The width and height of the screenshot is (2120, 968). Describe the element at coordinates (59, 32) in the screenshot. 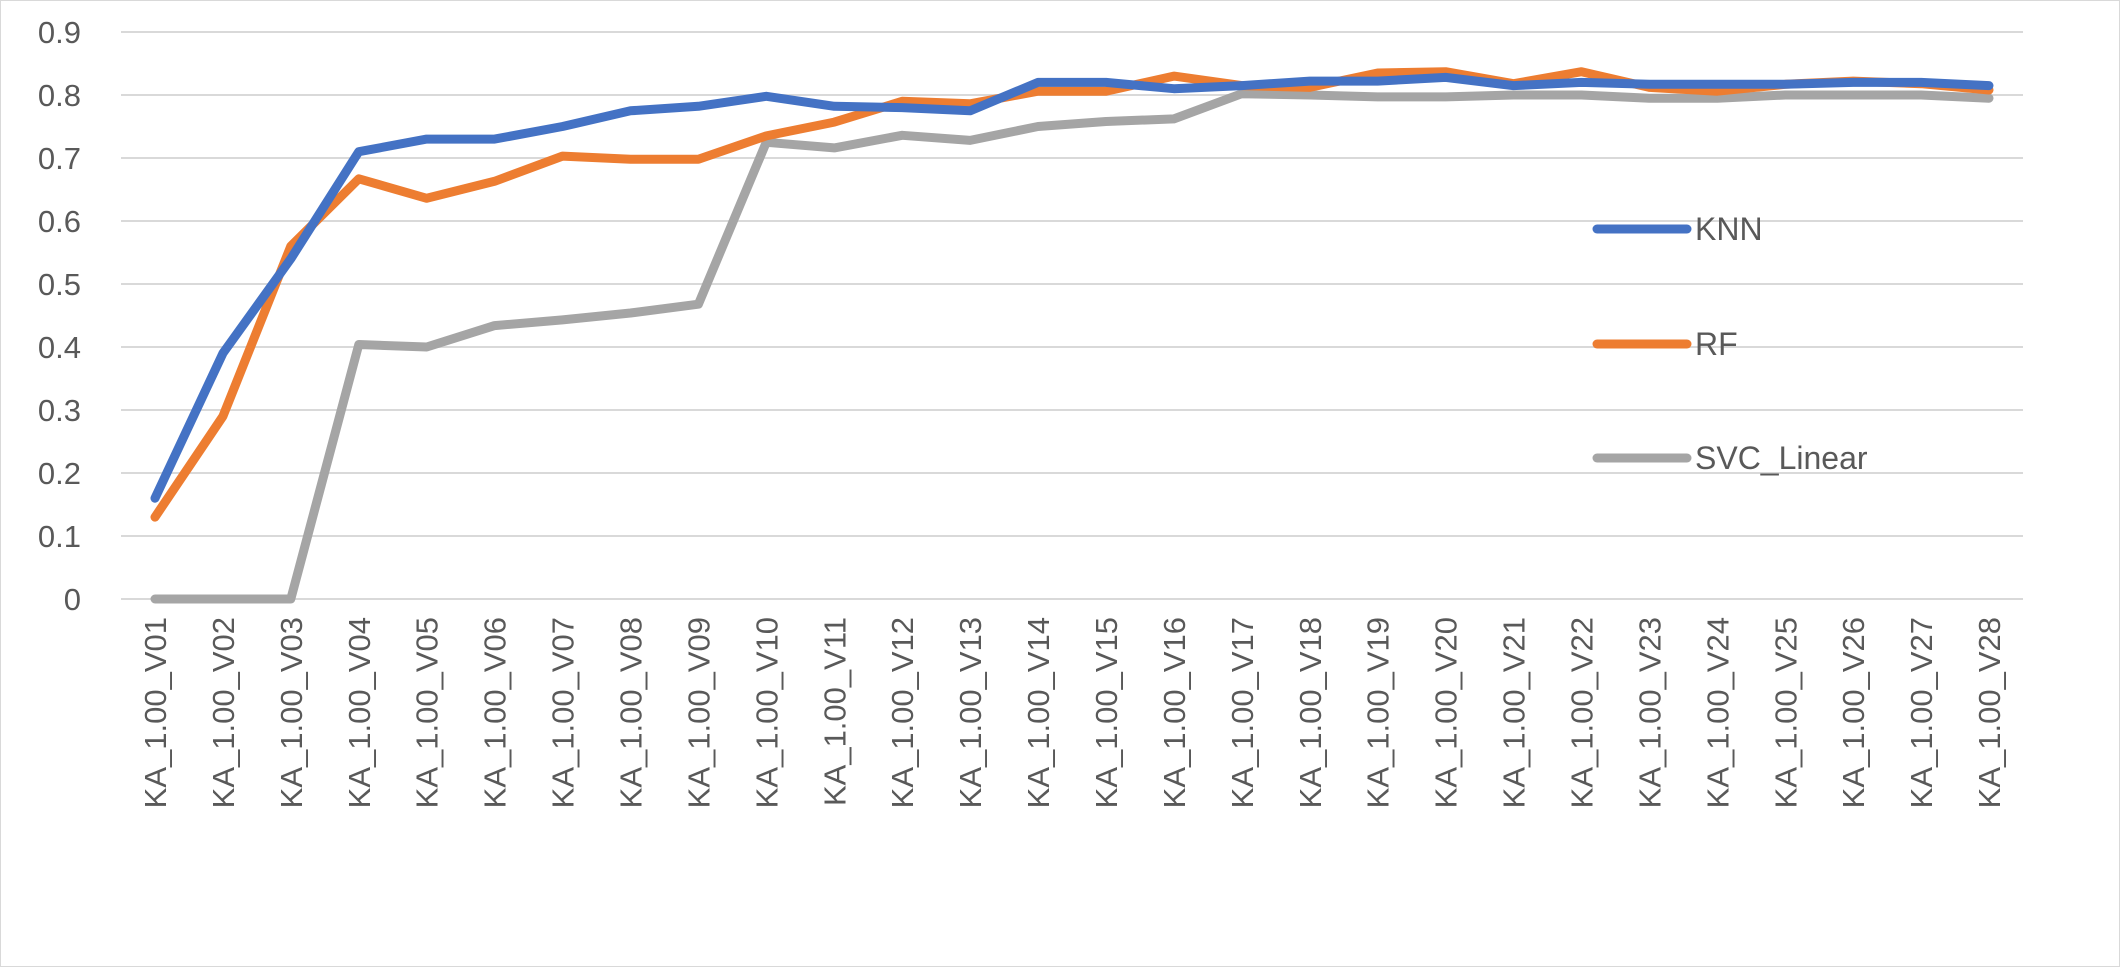

I see `y-tick-label: 0.9` at that location.